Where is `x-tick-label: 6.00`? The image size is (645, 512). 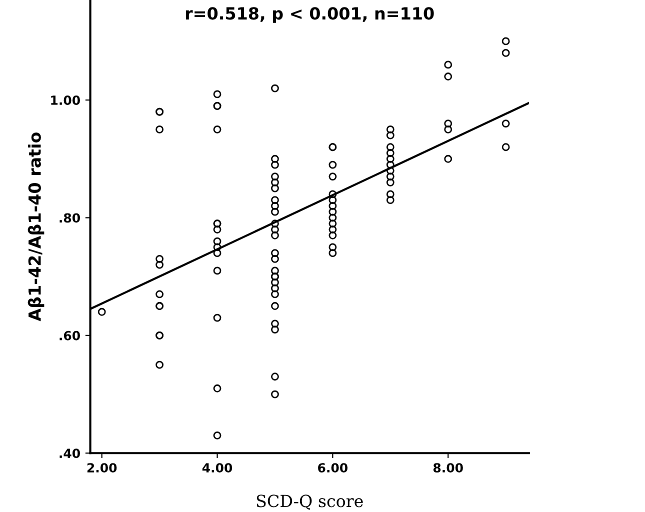 x-tick-label: 6.00 is located at coordinates (333, 468).